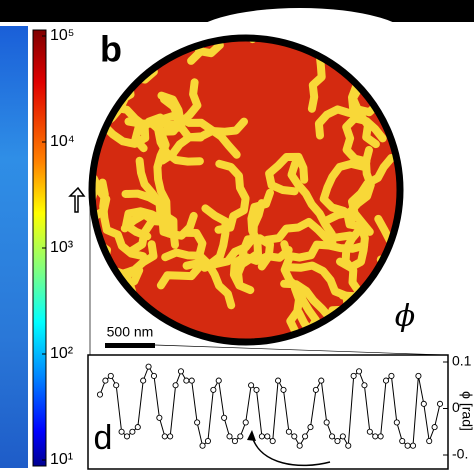  What do you see at coordinates (62, 35) in the screenshot?
I see `colorbar-tick-label: 10⁵` at bounding box center [62, 35].